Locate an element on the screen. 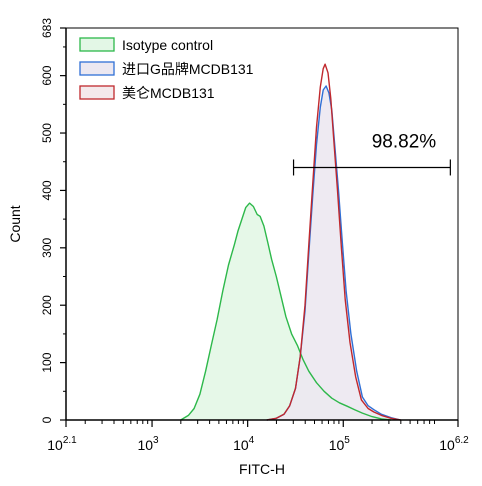  x-tick-label-1: 10³ is located at coordinates (148, 444).